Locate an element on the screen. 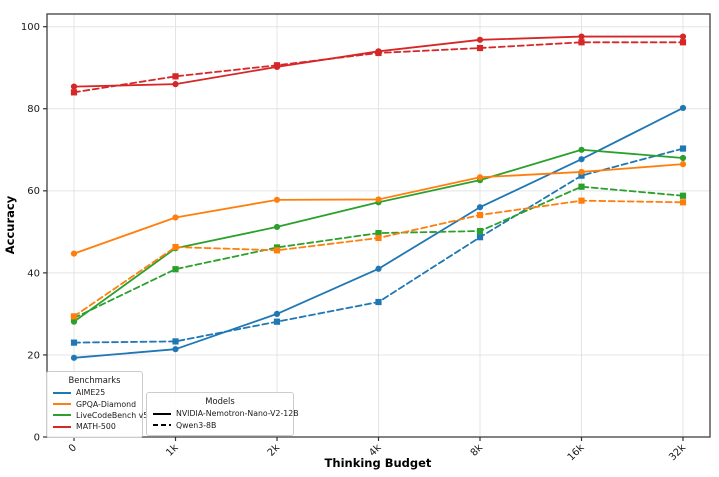  legend-entry-label: AIME25 is located at coordinates (91, 393).